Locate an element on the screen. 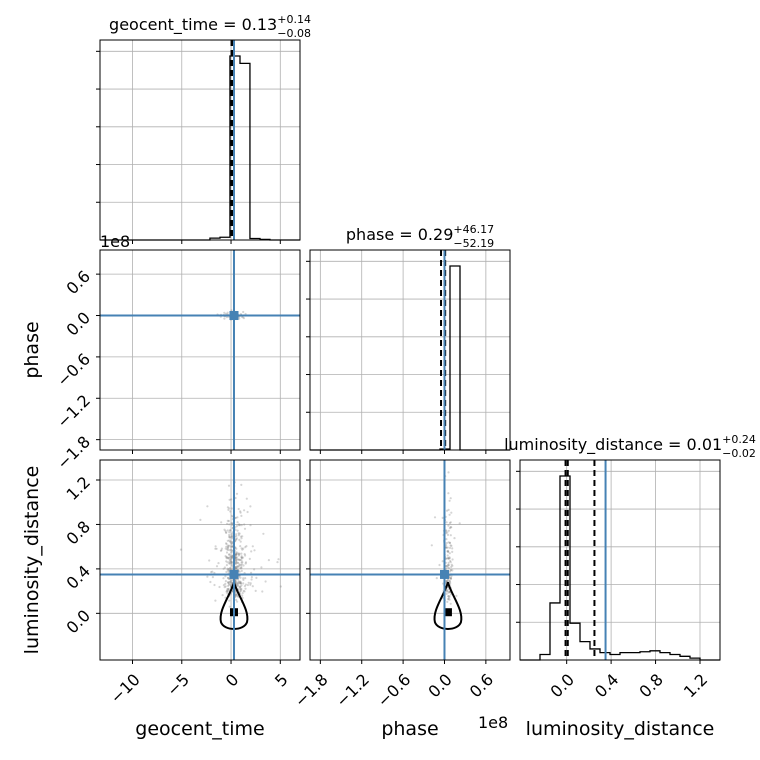 The width and height of the screenshot is (760, 760). histogram-panel-geocent-time: geocent_time = 0.13+0.14−0.08 is located at coordinates (203, 128).